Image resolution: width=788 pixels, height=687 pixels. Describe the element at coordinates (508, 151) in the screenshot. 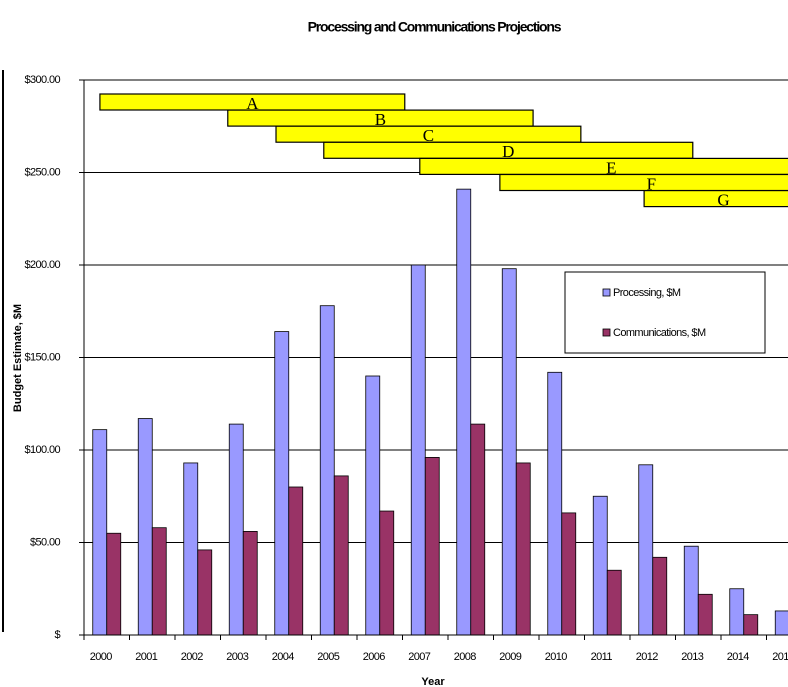

I see `gantt-label: D` at that location.